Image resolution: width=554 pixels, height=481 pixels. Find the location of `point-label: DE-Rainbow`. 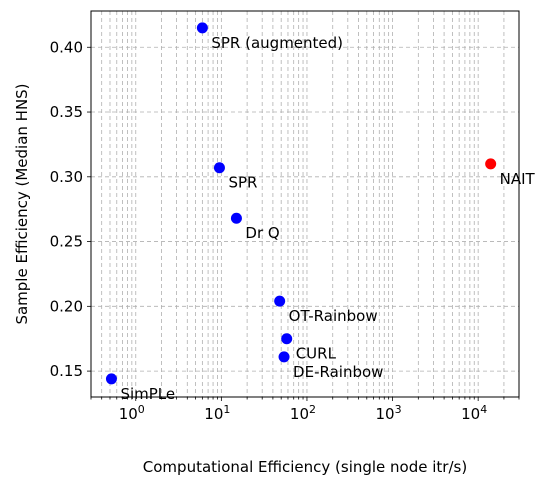

point-label: DE-Rainbow is located at coordinates (338, 372).